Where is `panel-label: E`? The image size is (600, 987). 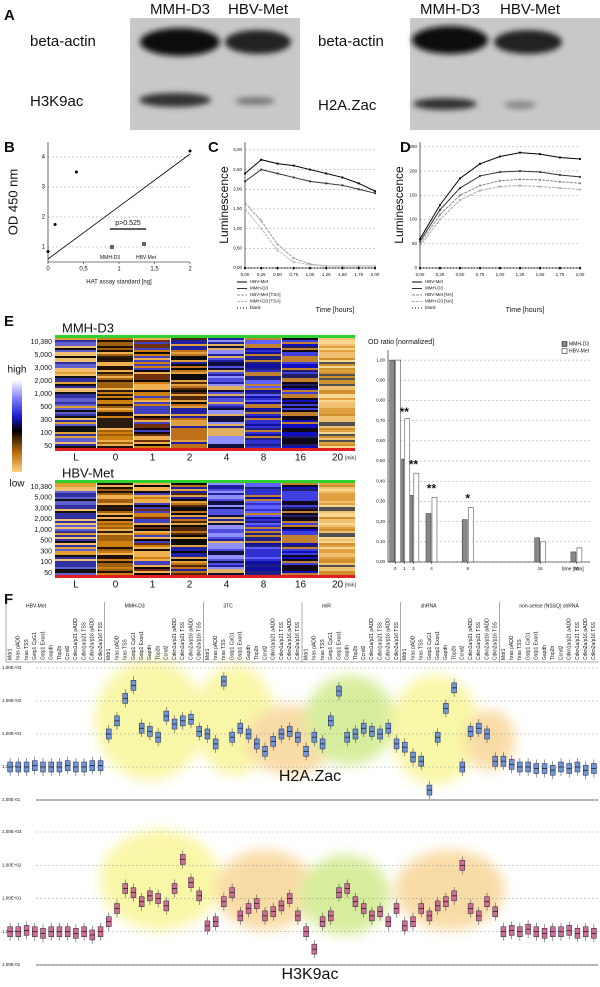 panel-label: E is located at coordinates (9, 321).